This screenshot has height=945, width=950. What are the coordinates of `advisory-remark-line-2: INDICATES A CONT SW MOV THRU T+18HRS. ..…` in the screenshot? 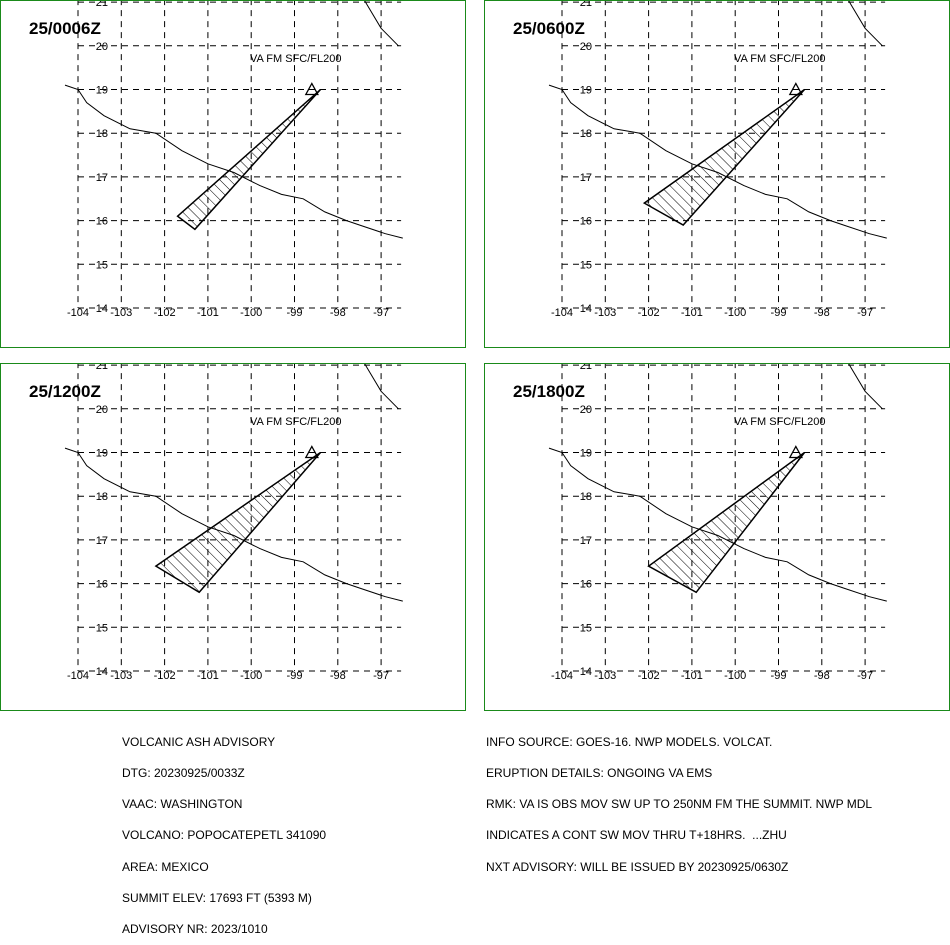 It's located at (636, 835).